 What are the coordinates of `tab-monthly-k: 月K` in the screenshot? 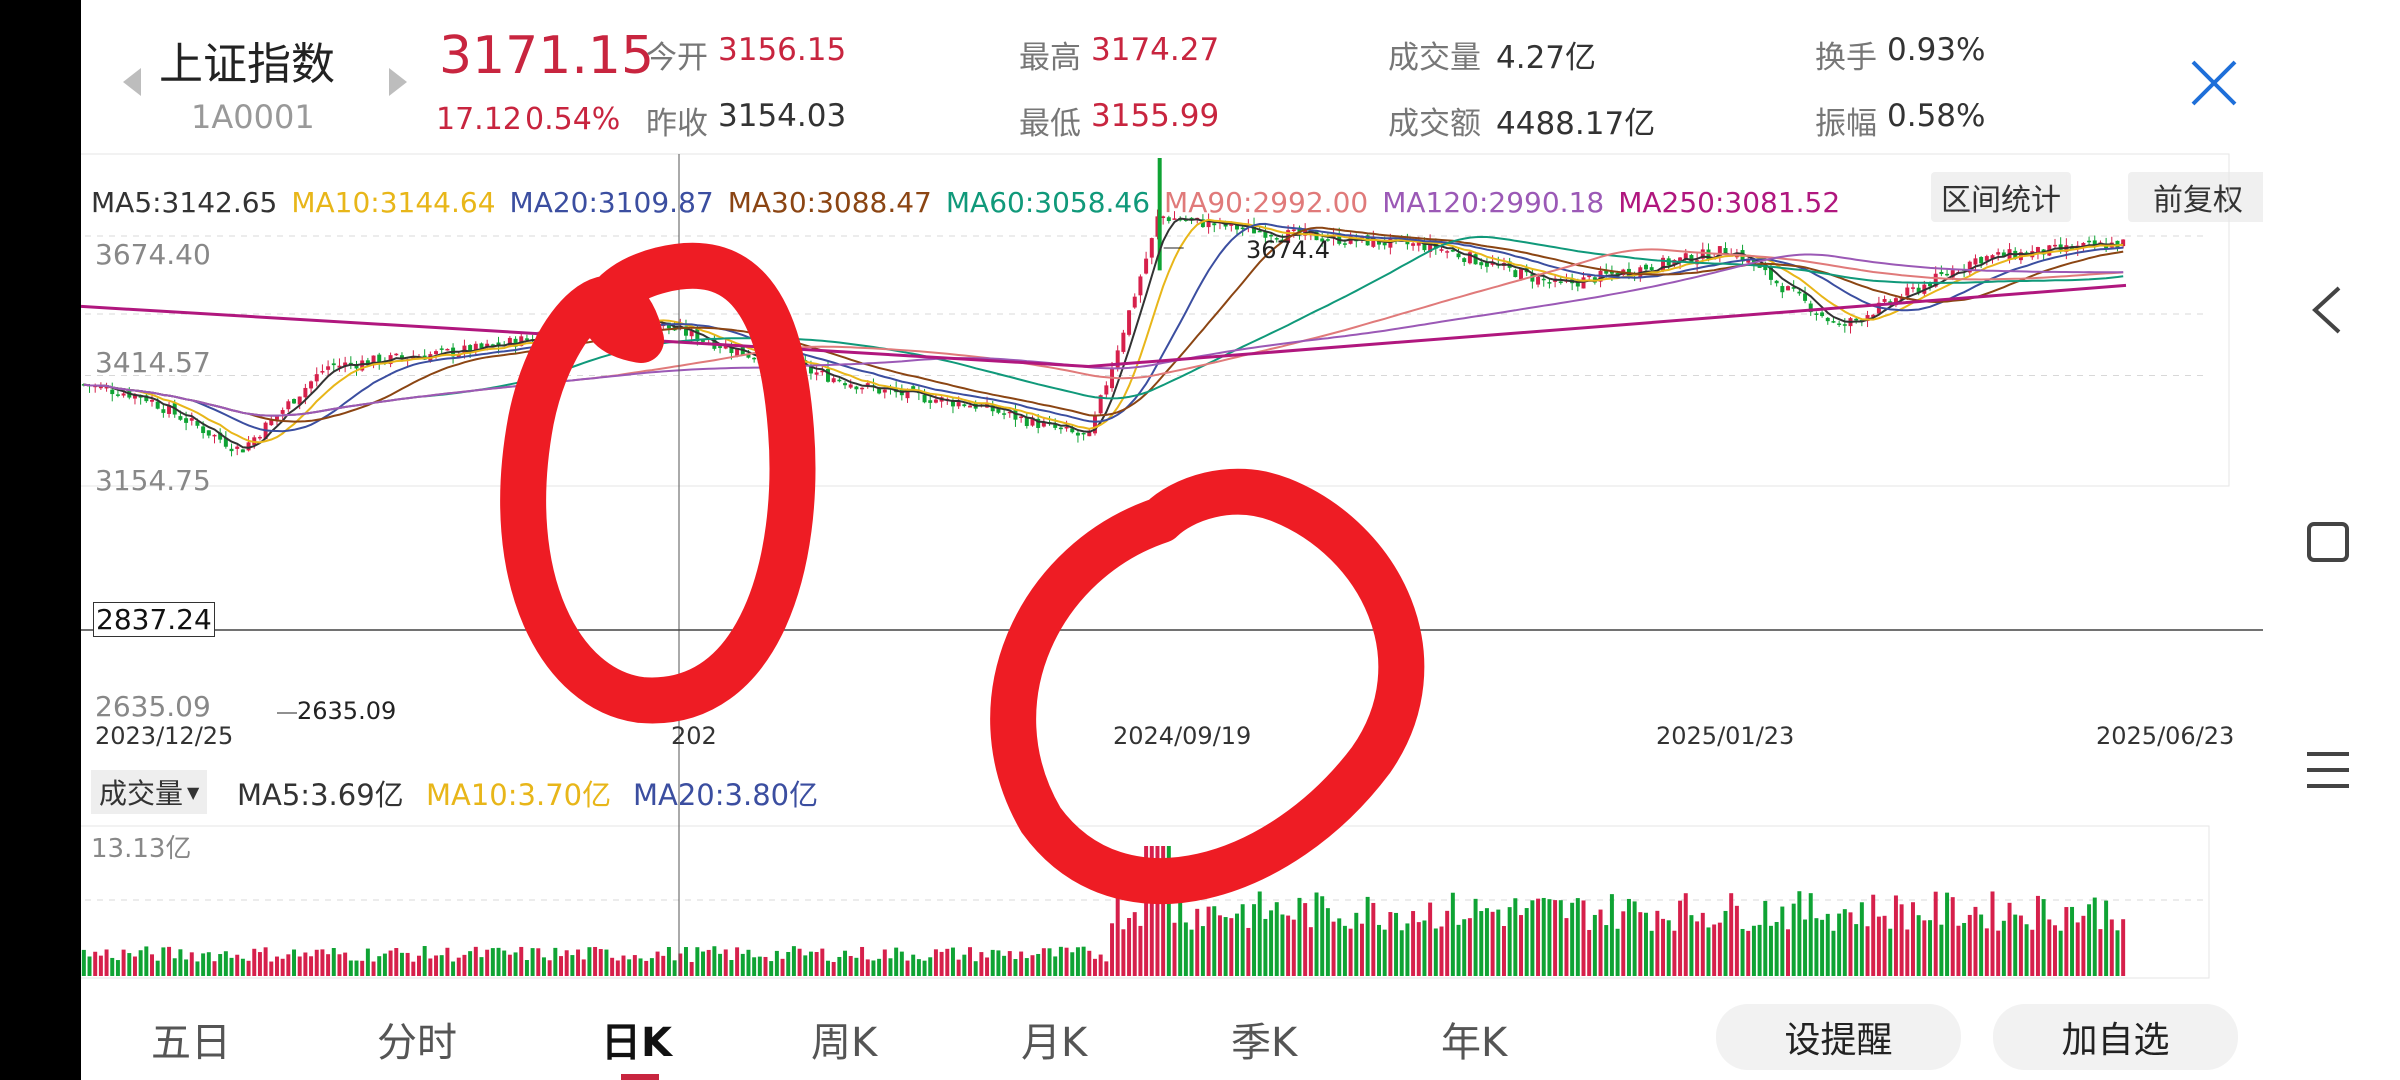 It's located at (1054, 1043).